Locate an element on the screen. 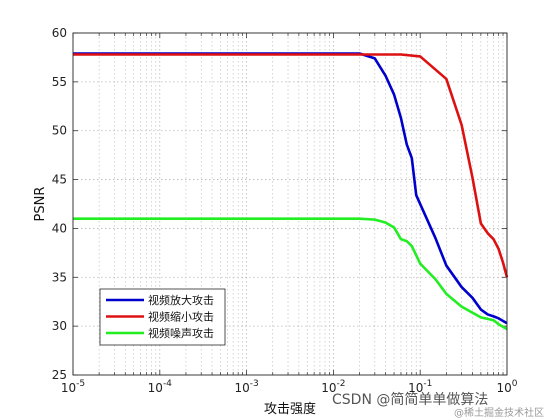 Image resolution: width=560 pixels, height=420 pixels. x-tick-label: 10⁻⁴ is located at coordinates (160, 387).